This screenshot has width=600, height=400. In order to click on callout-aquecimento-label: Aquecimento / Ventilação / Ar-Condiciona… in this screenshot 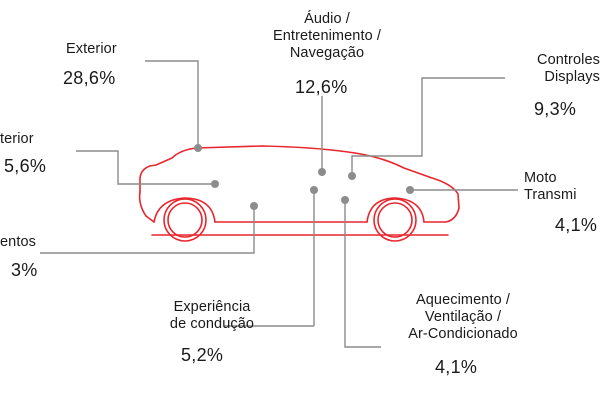, I will do `click(463, 317)`.